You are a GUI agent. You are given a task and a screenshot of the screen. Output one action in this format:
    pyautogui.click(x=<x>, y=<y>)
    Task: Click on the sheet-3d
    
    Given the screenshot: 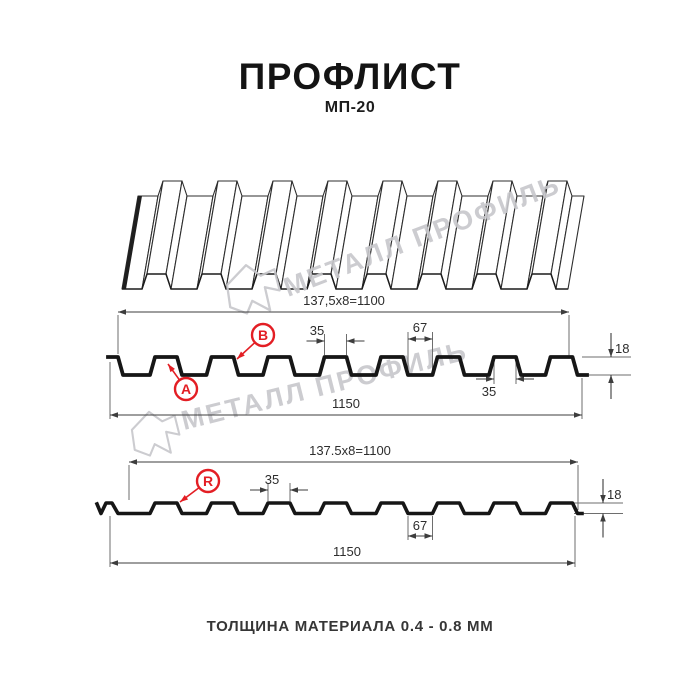 What is the action you would take?
    pyautogui.click(x=353, y=235)
    